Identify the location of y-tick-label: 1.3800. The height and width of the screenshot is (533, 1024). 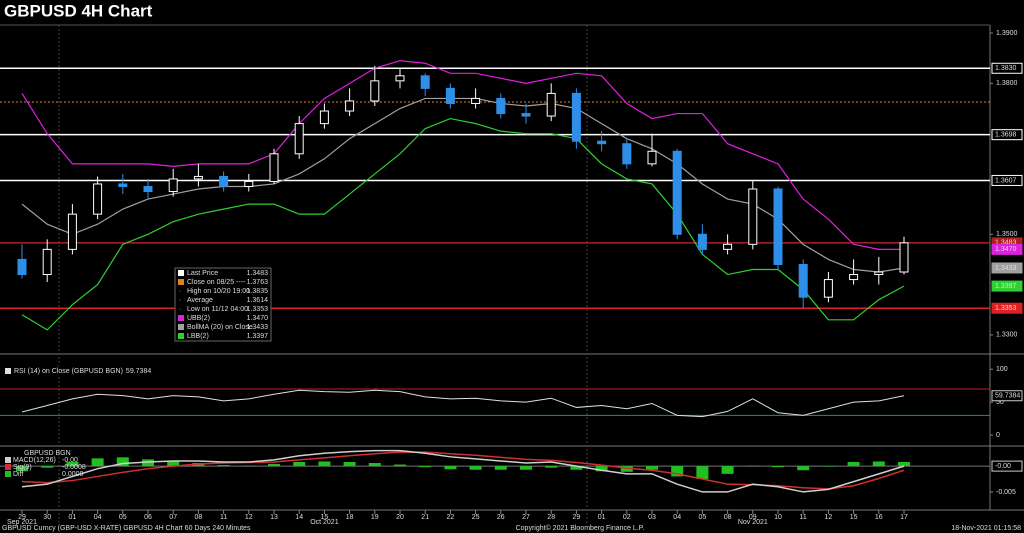
(1007, 83).